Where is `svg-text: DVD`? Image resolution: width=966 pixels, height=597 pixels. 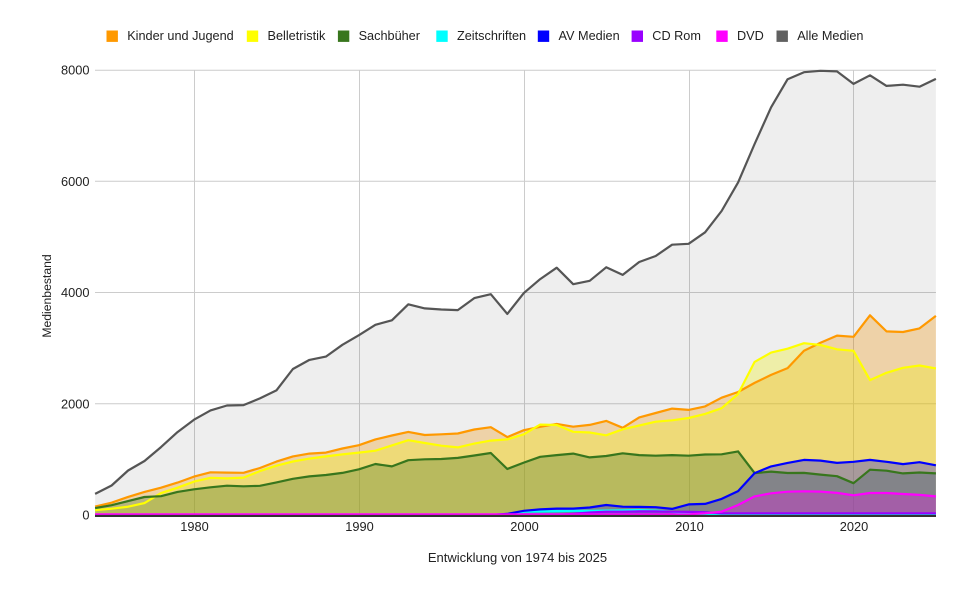 svg-text: DVD is located at coordinates (750, 36).